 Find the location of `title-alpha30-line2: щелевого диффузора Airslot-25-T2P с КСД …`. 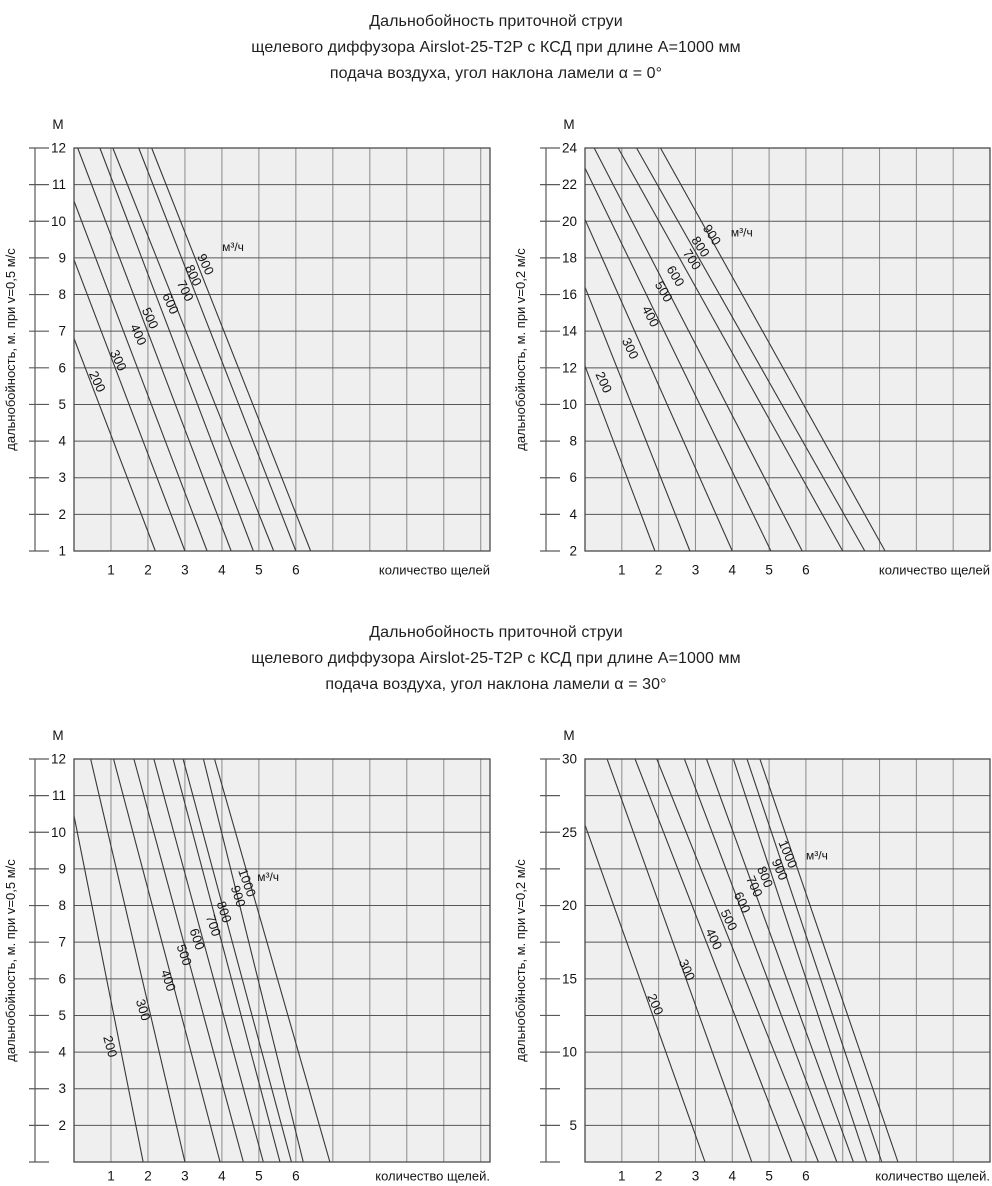

title-alpha30-line2: щелевого диффузора Airslot-25-T2P с КСД … is located at coordinates (496, 658).